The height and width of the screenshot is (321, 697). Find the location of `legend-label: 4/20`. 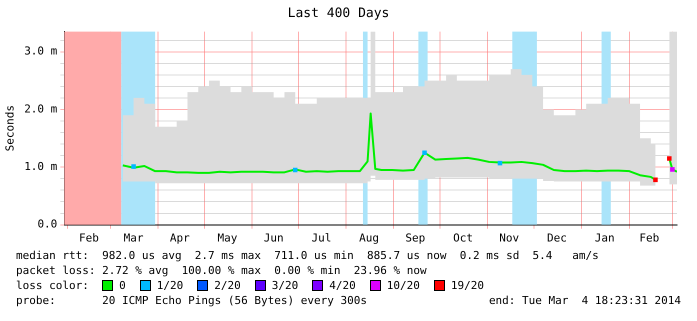

legend-label: 4/20 is located at coordinates (342, 285).